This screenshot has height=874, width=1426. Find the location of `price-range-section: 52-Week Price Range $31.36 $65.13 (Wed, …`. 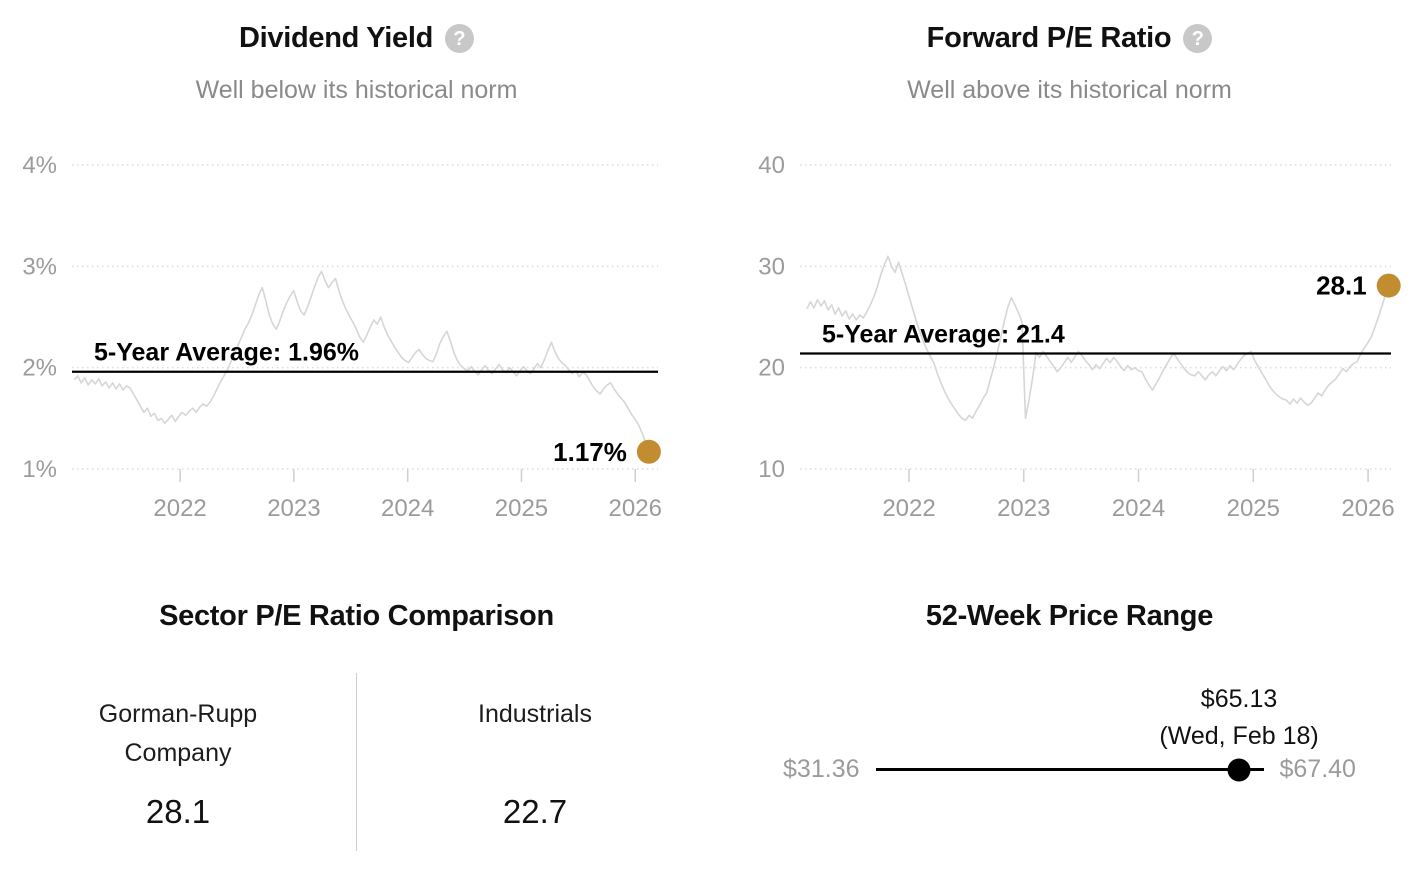

price-range-section: 52-Week Price Range $31.36 $65.13 (Wed, … is located at coordinates (1069, 692).